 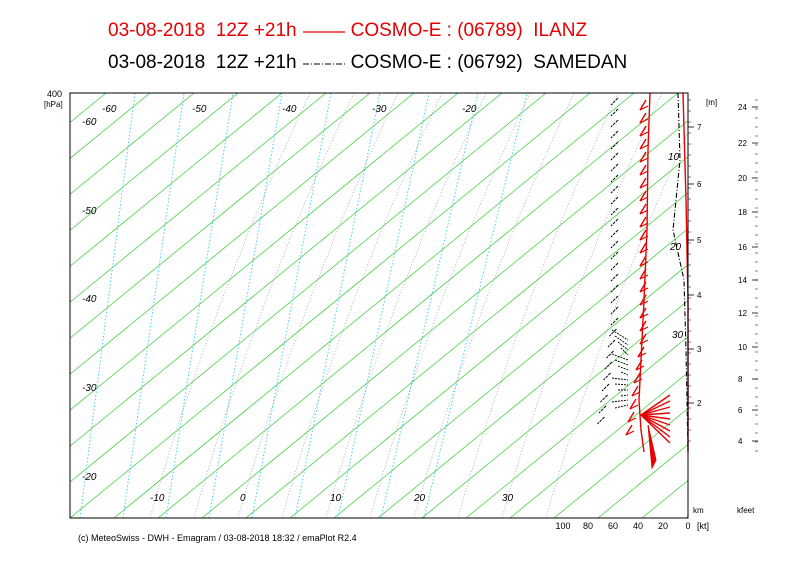 What do you see at coordinates (643, 281) in the screenshot?
I see `wind-barbs` at bounding box center [643, 281].